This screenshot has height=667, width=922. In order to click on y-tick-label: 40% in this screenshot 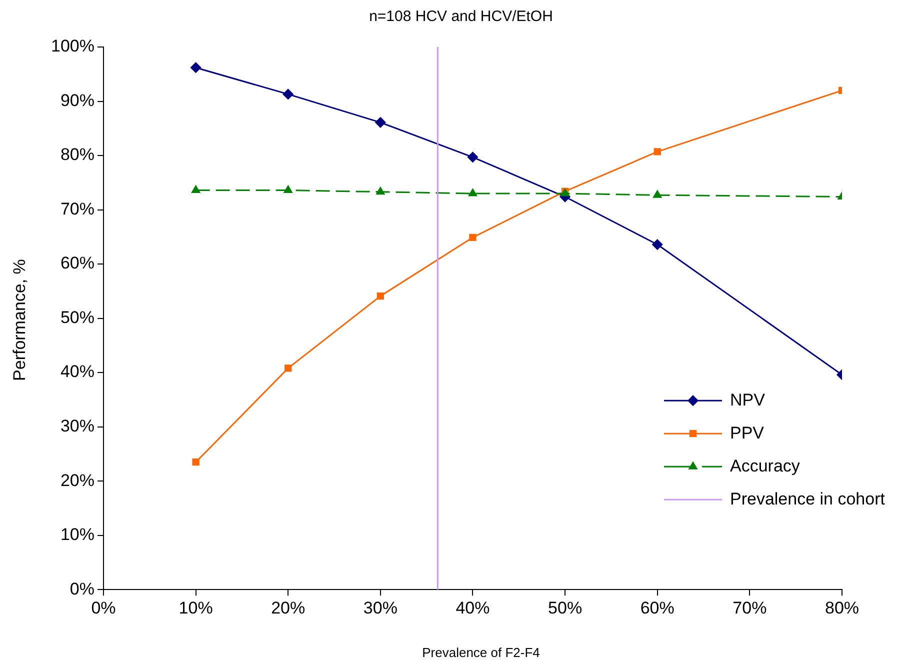, I will do `click(77, 372)`.